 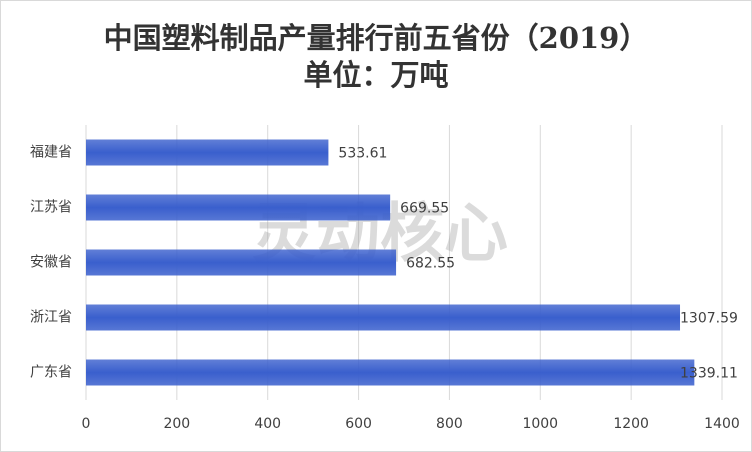 What do you see at coordinates (430, 264) in the screenshot?
I see `data-label: 682.55` at bounding box center [430, 264].